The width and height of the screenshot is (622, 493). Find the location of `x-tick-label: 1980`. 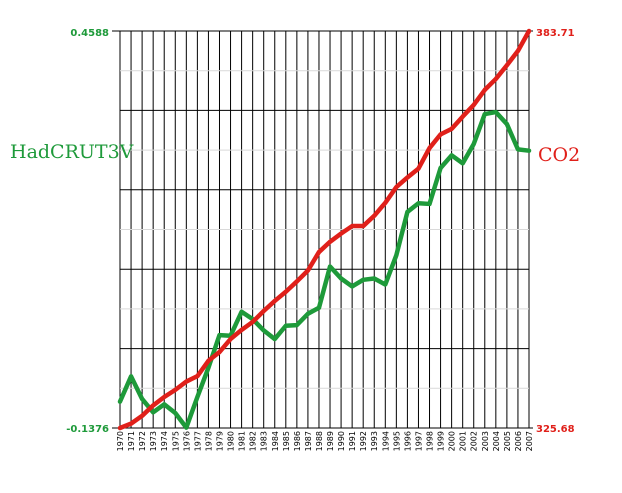

x-tick-label: 1980 is located at coordinates (231, 441).